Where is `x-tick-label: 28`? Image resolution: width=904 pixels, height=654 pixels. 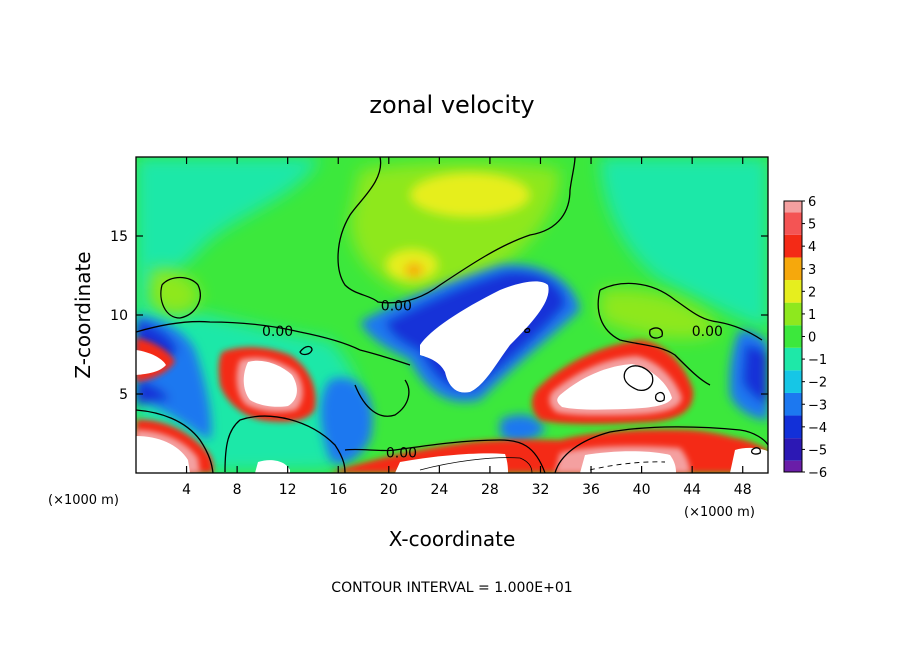
x-tick-label: 28 is located at coordinates (490, 490).